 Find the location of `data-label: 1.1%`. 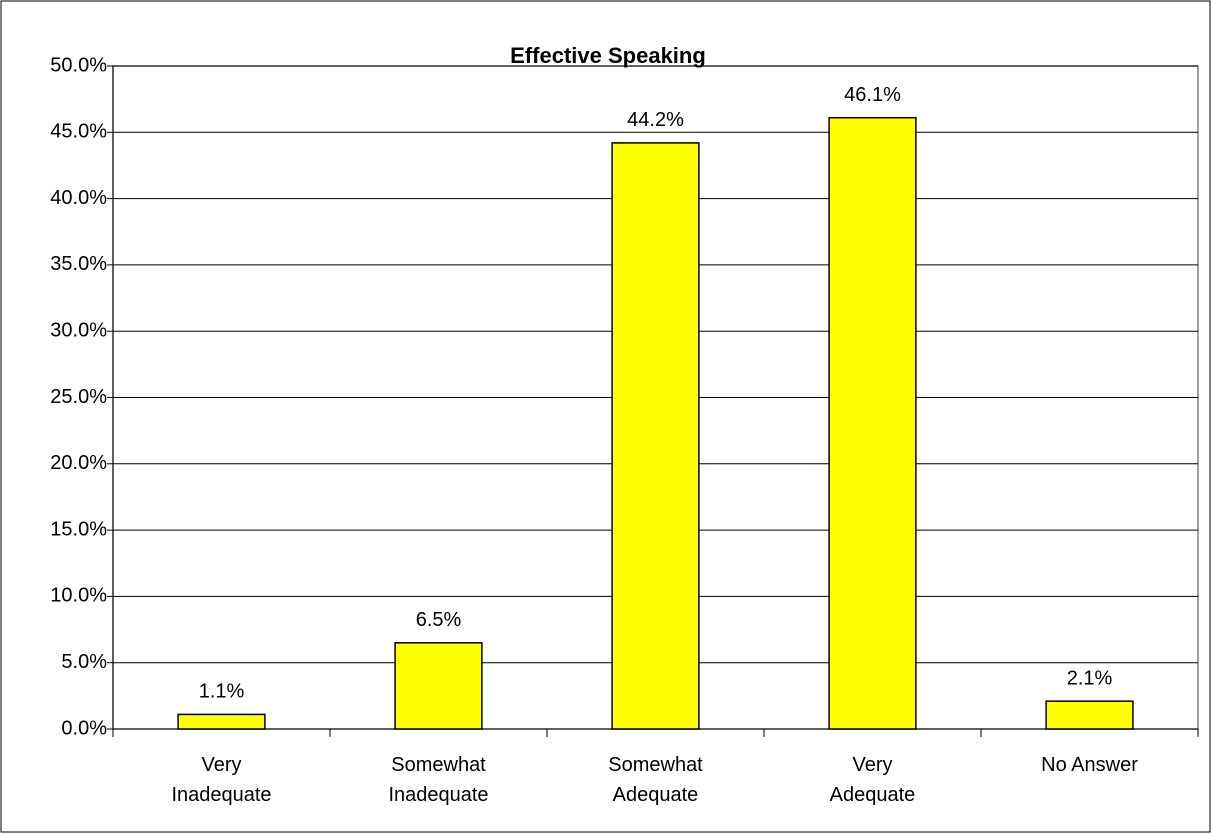

data-label: 1.1% is located at coordinates (222, 692).